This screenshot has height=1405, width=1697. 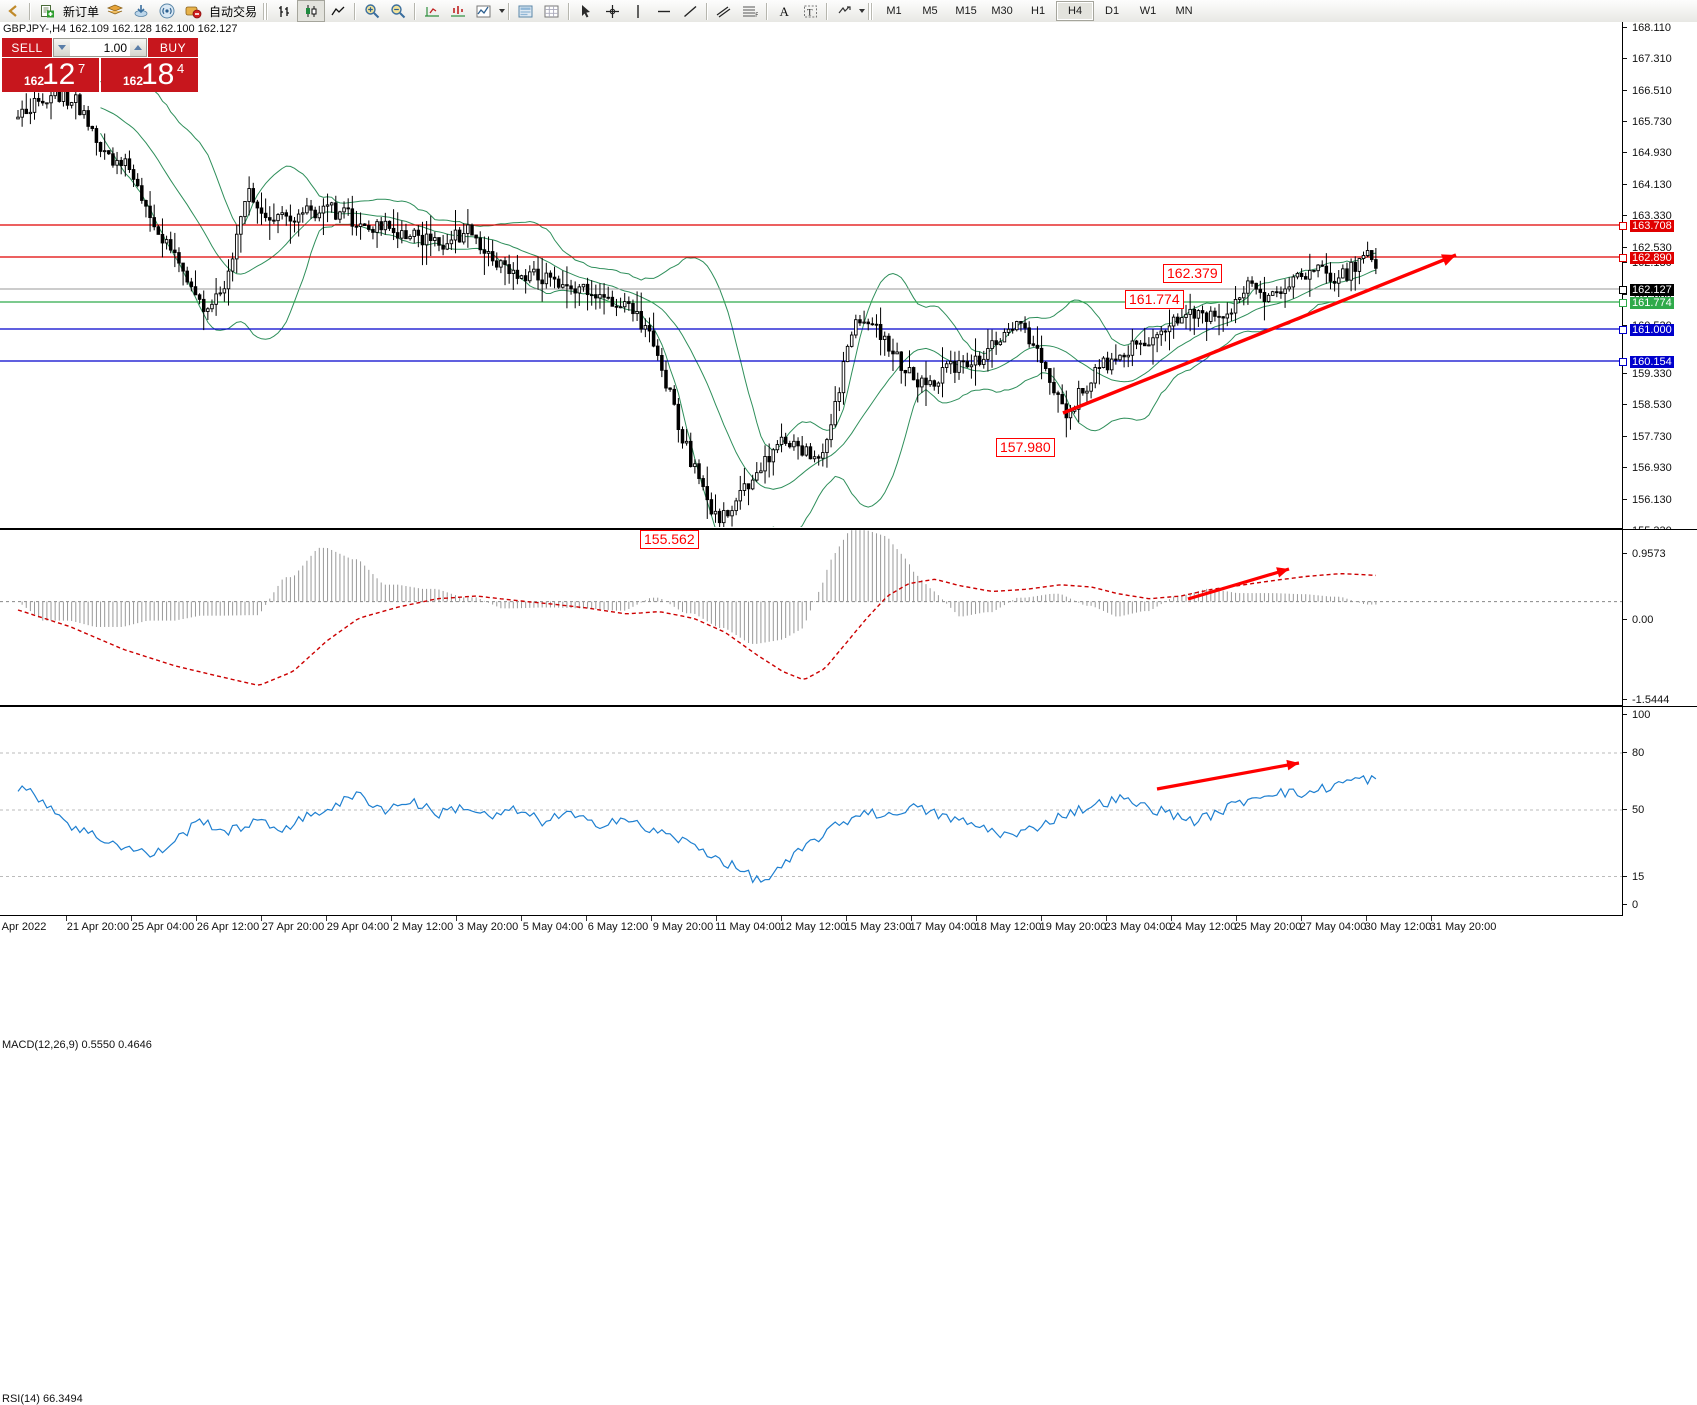 What do you see at coordinates (311, 11) in the screenshot?
I see `candlestick-chart-icon` at bounding box center [311, 11].